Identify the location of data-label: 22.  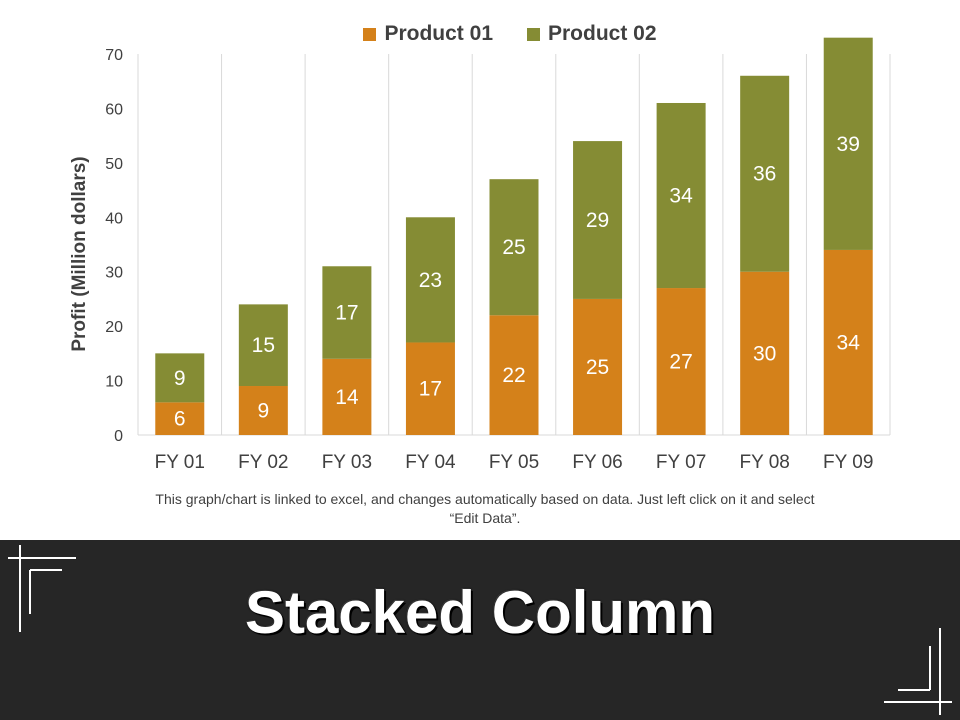
(513, 375).